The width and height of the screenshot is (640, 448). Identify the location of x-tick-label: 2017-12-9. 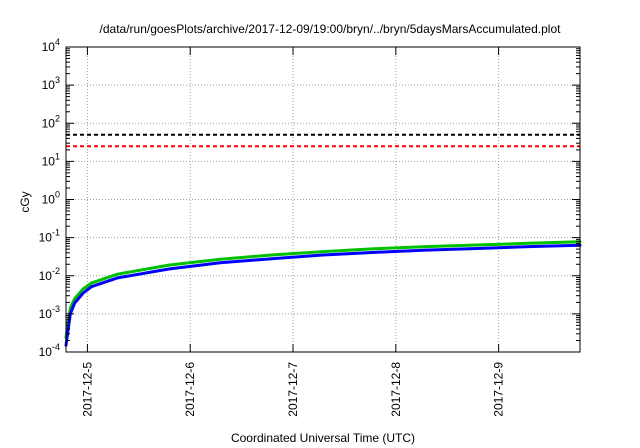
(499, 389).